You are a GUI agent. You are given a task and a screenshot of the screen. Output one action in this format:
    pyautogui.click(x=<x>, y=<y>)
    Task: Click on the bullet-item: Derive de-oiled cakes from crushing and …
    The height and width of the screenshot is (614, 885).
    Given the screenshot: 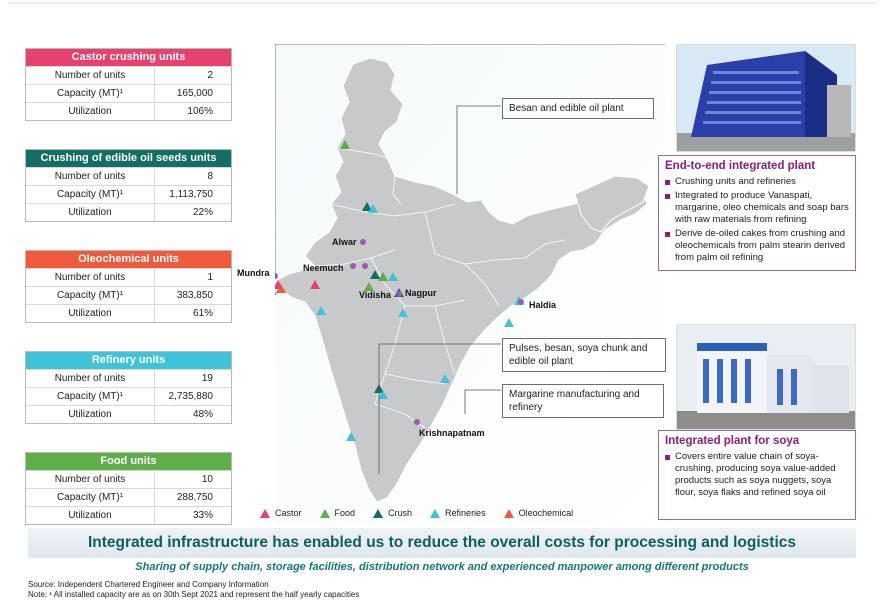 What is the action you would take?
    pyautogui.click(x=757, y=246)
    